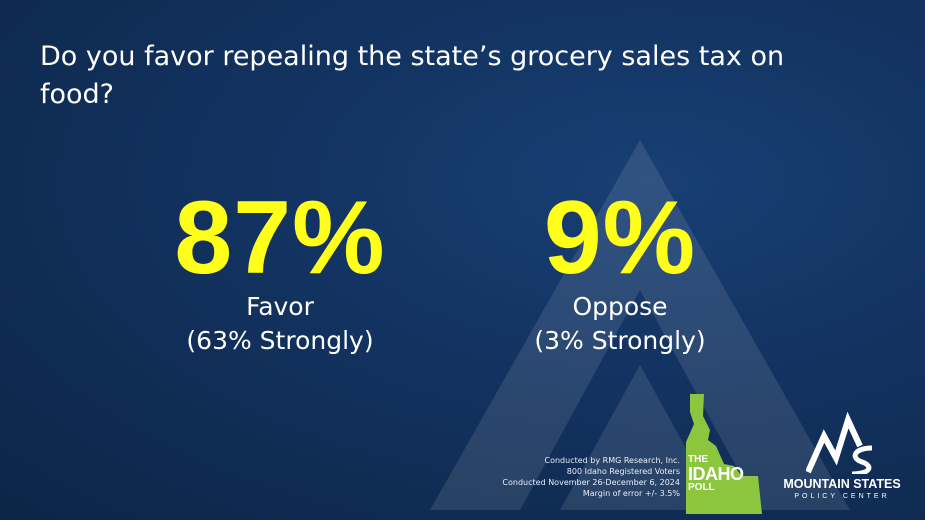  What do you see at coordinates (620, 340) in the screenshot?
I see `oppose-detail: (3% Strongly)` at bounding box center [620, 340].